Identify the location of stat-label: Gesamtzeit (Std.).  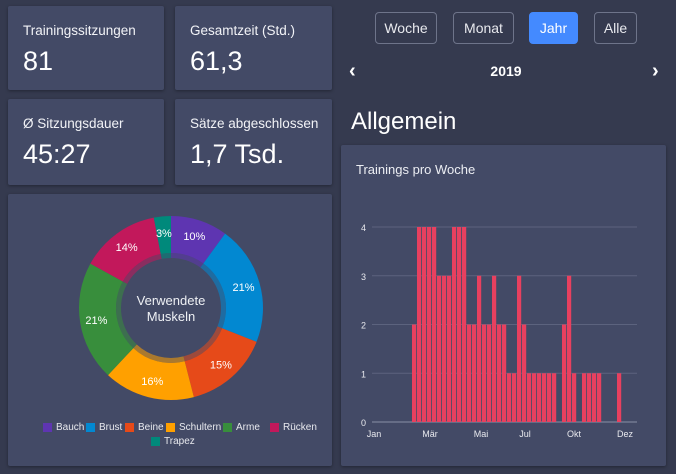
(243, 30).